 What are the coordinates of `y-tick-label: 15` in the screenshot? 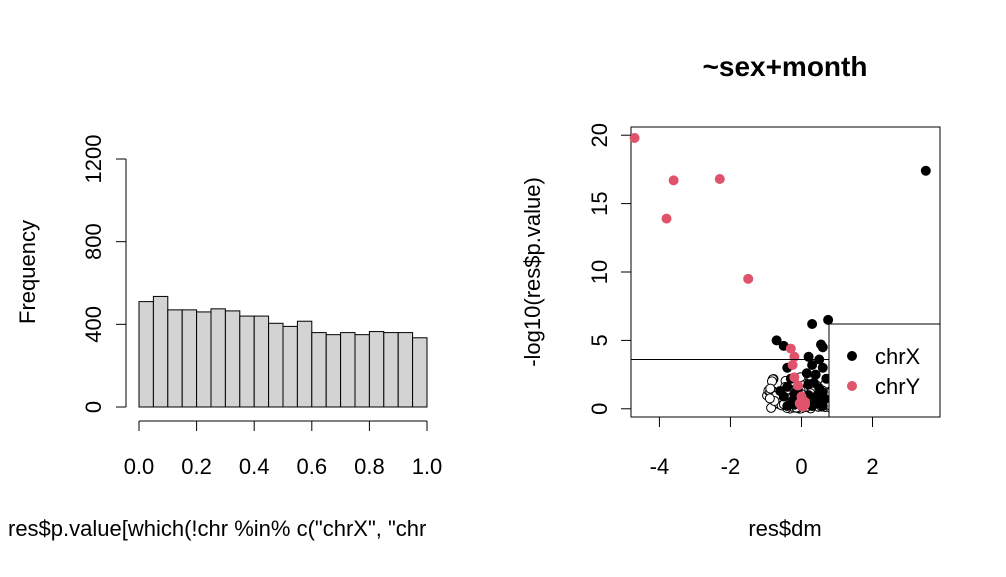 It's located at (599, 203).